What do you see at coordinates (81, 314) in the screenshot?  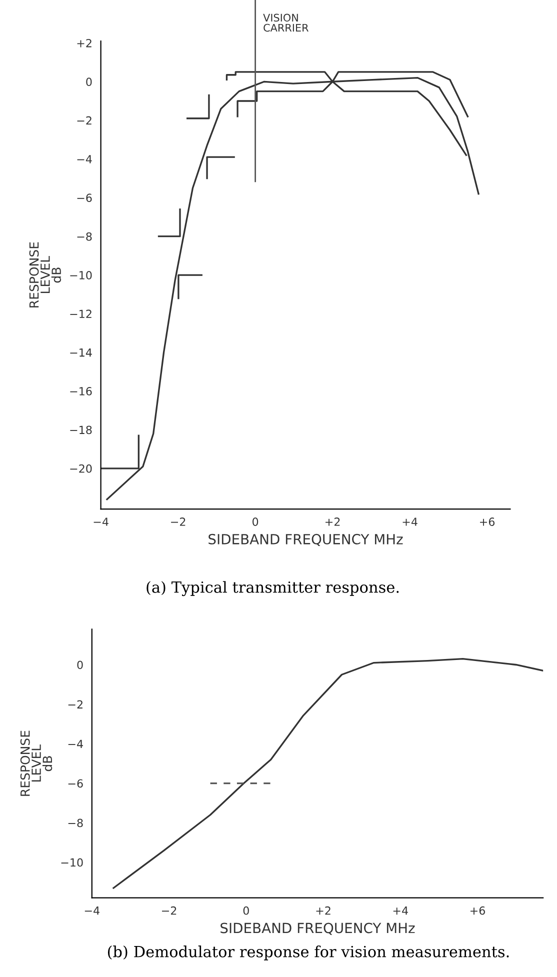 I see `y-tick-label: −12` at bounding box center [81, 314].